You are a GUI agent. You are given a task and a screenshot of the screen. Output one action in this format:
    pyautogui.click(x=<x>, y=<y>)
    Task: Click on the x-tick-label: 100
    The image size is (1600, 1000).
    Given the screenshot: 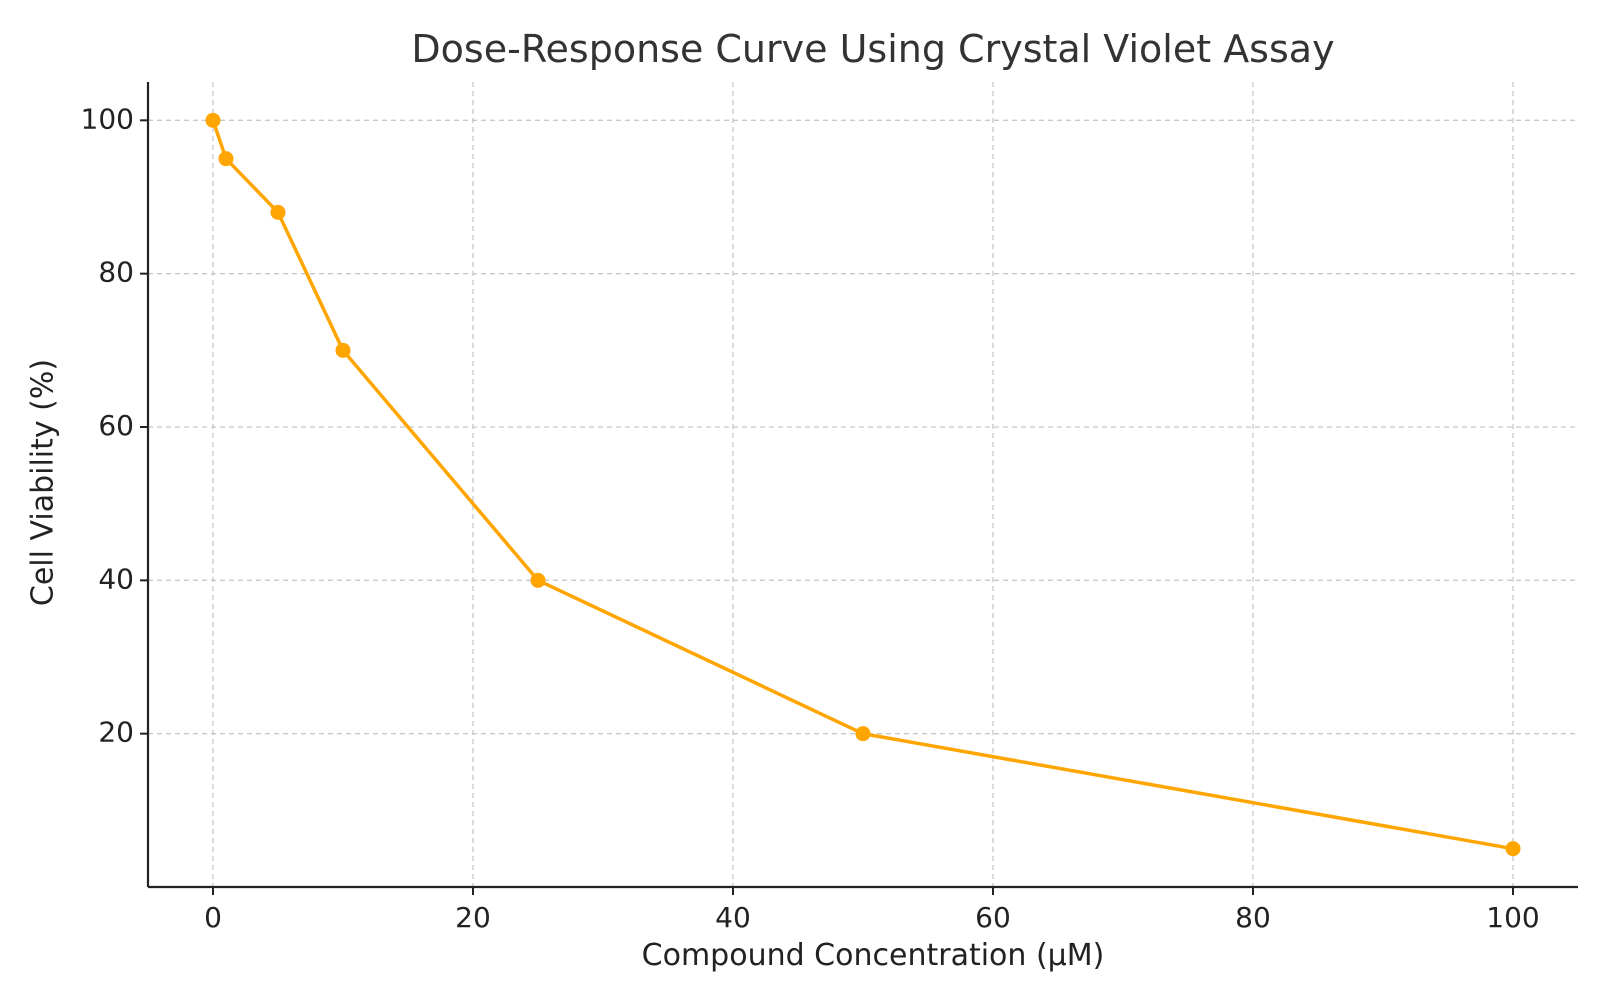 What is the action you would take?
    pyautogui.click(x=1512, y=917)
    